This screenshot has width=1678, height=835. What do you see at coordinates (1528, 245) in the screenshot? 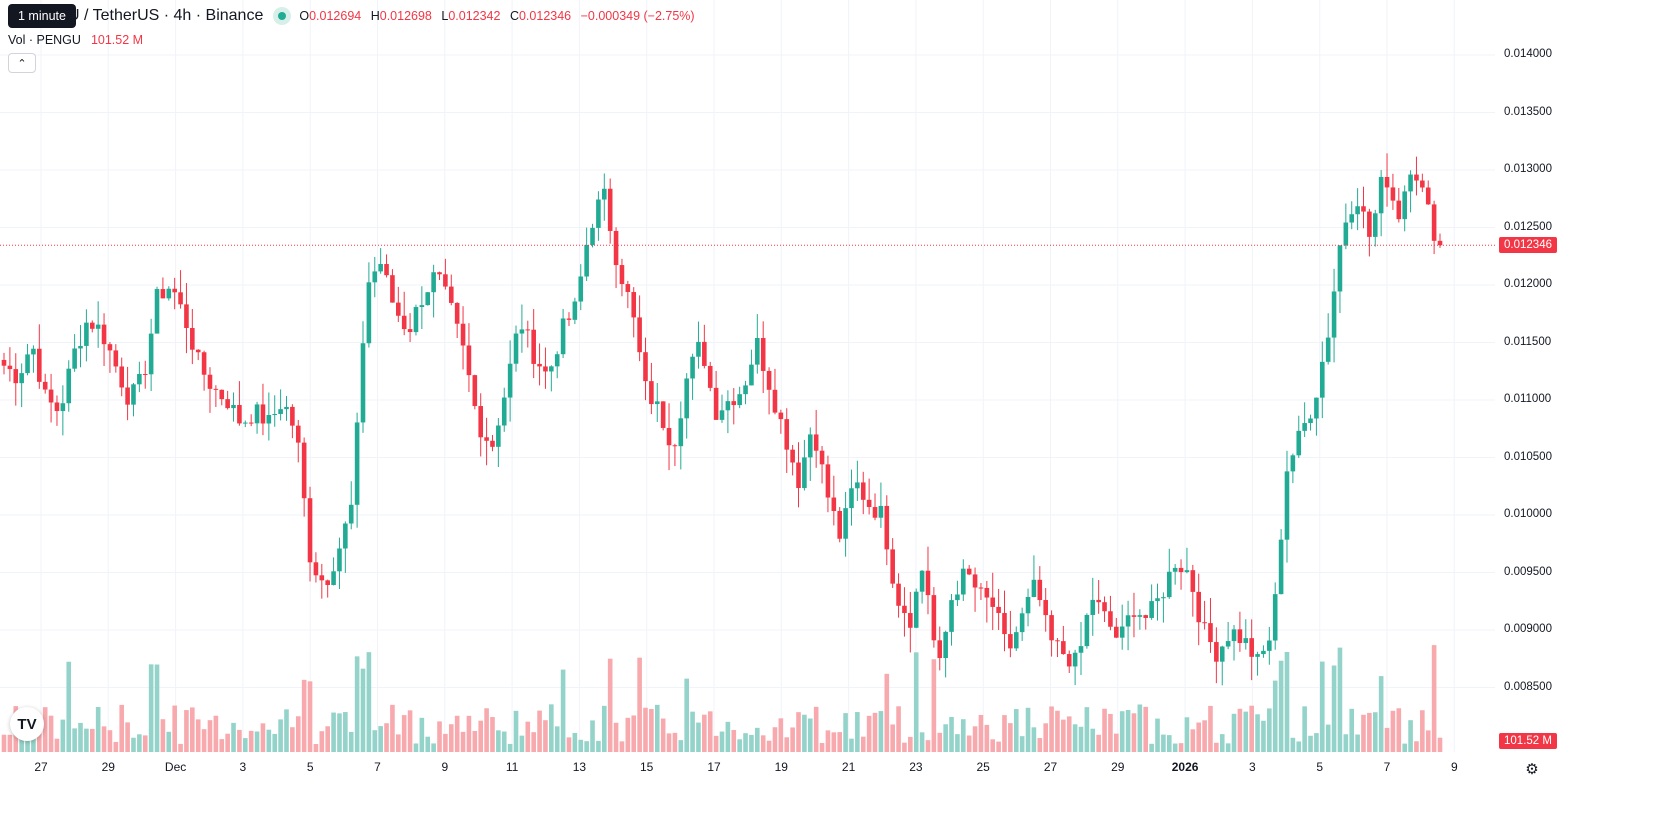
I see `last-price-tag: 0.012346` at bounding box center [1528, 245].